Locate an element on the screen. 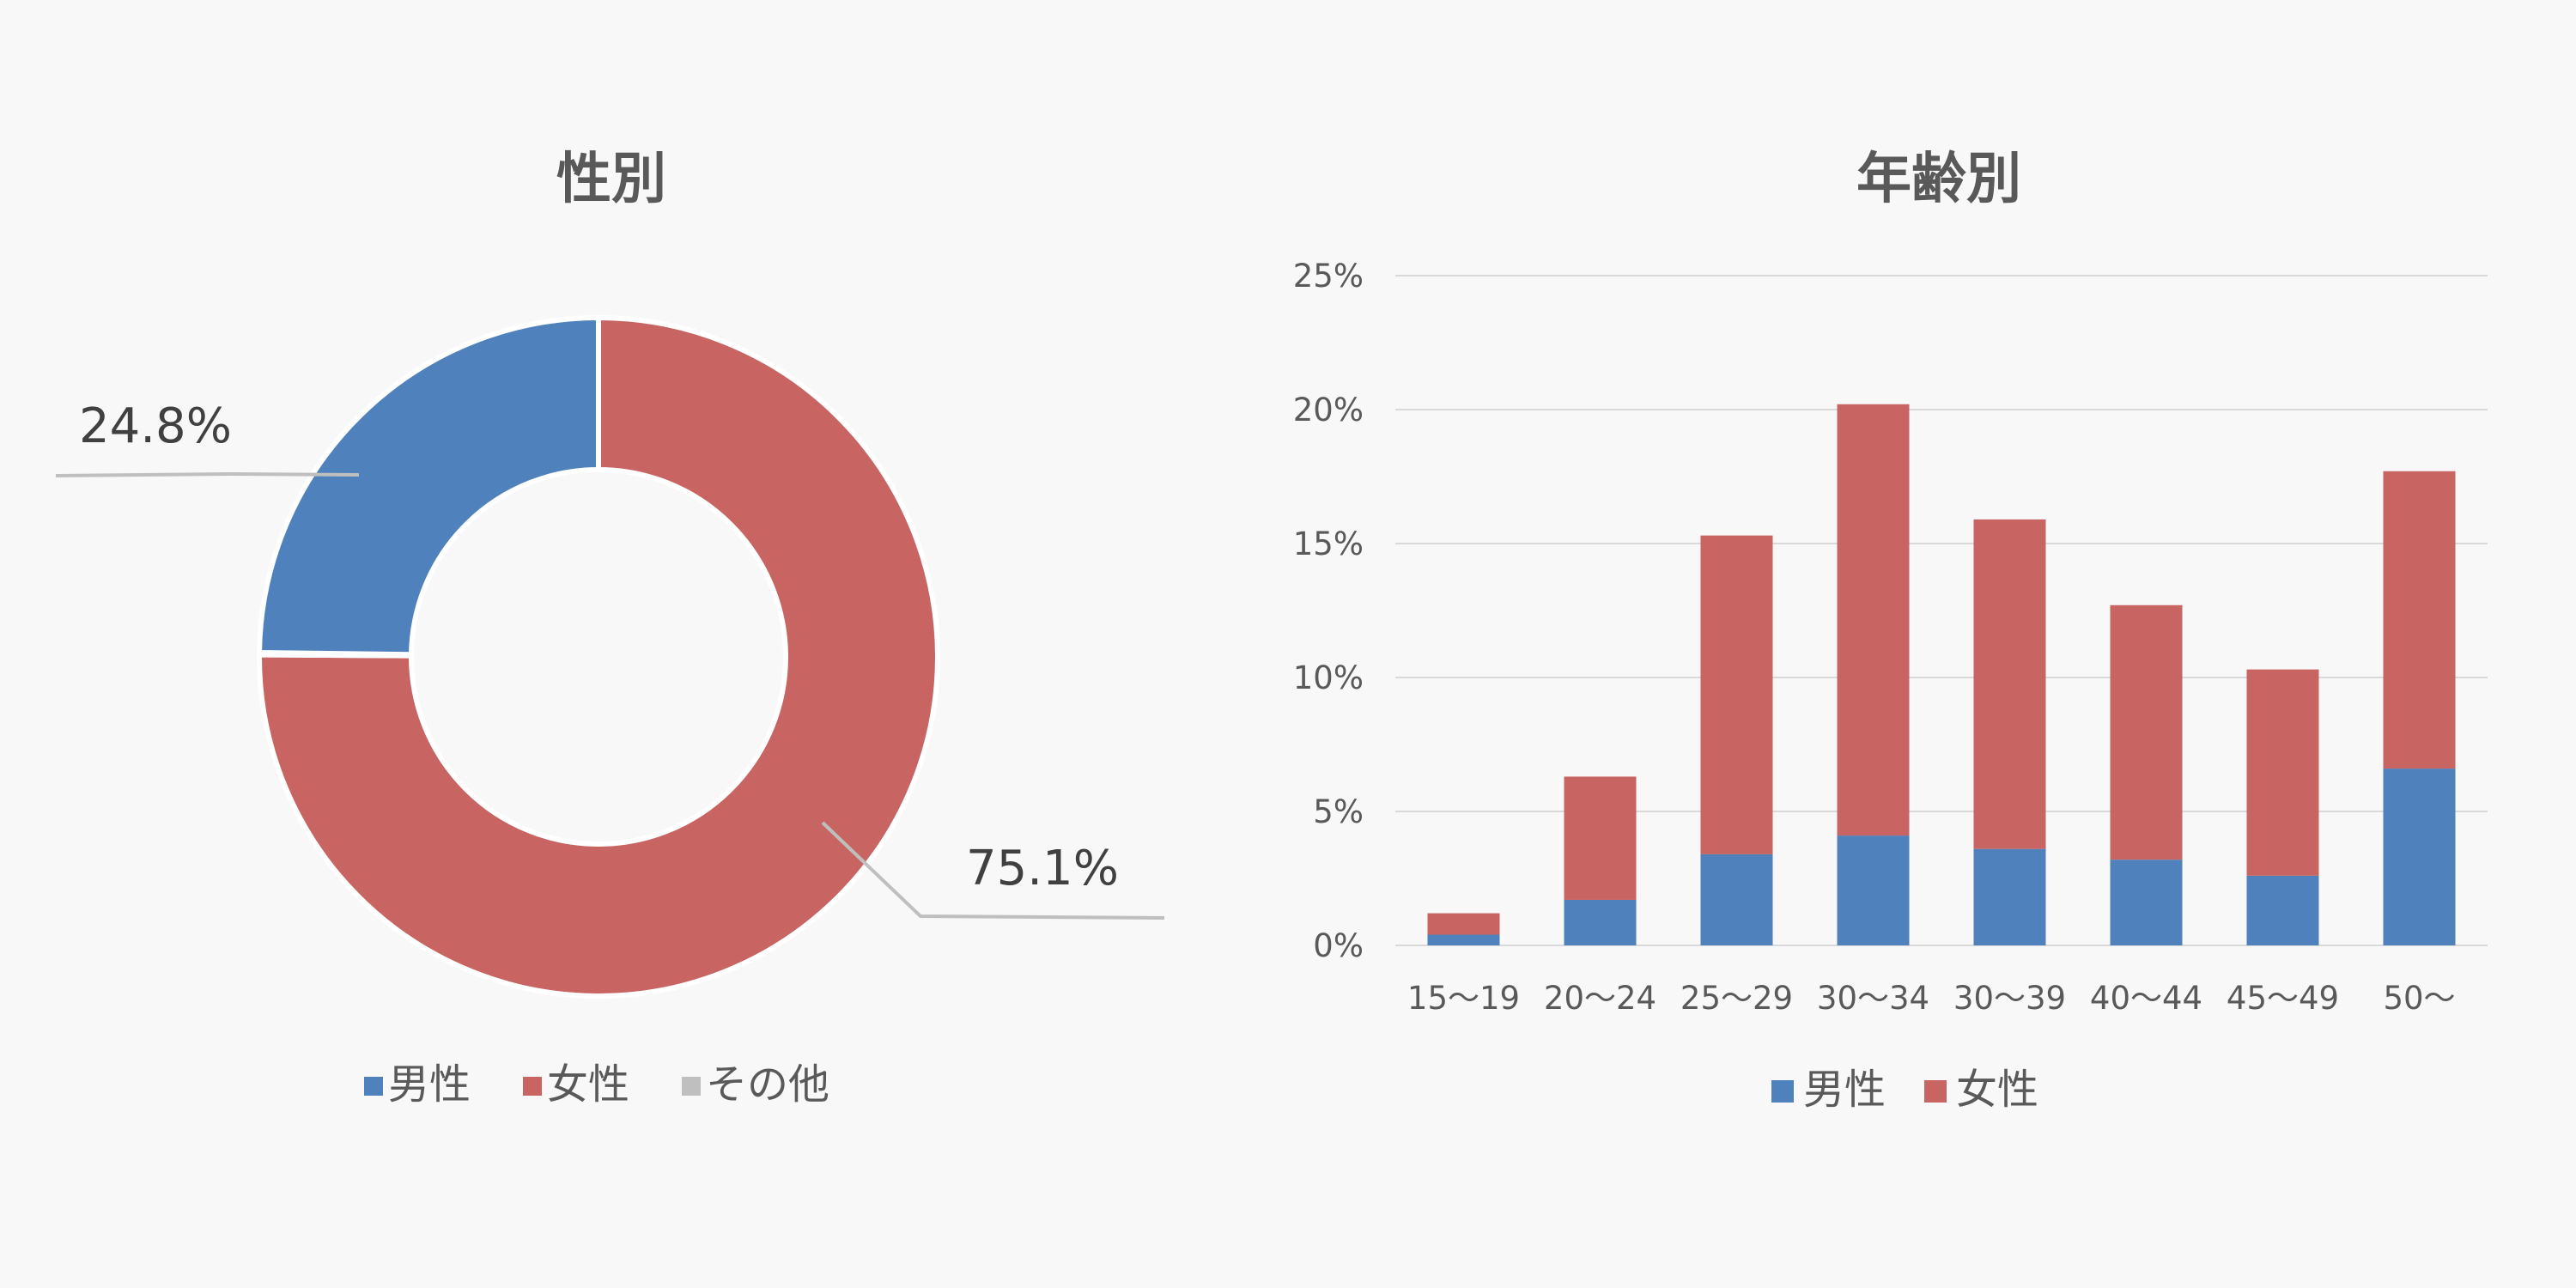 The height and width of the screenshot is (1288, 2576). donut-slice-male is located at coordinates (429, 486).